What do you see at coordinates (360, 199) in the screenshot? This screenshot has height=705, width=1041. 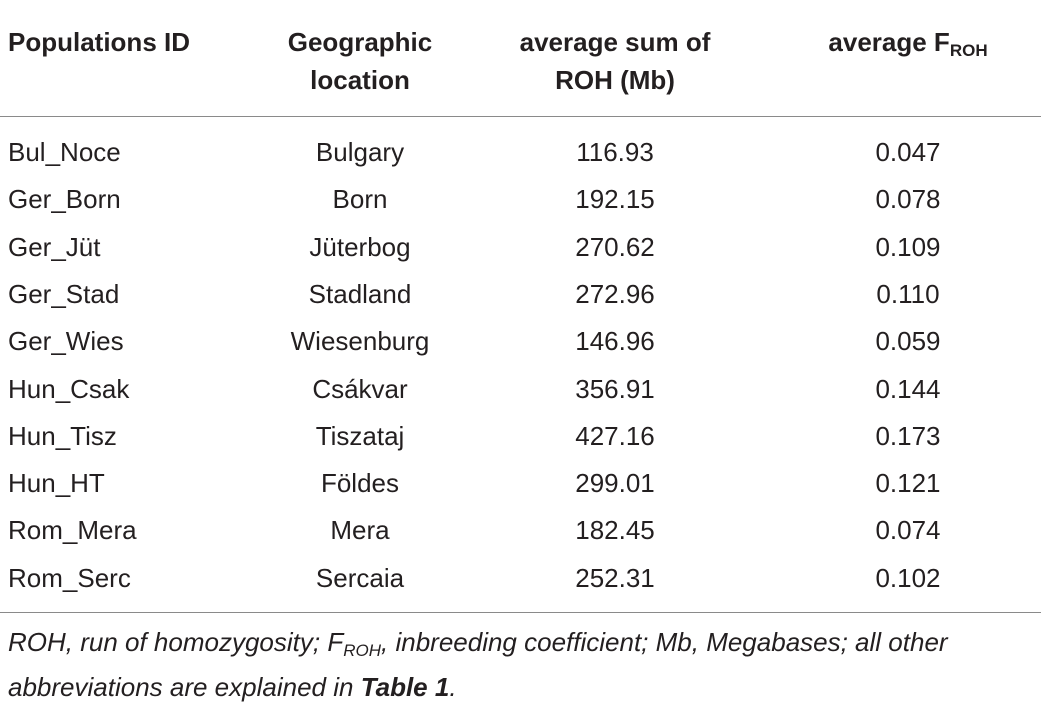 I see `table-cell: Born` at bounding box center [360, 199].